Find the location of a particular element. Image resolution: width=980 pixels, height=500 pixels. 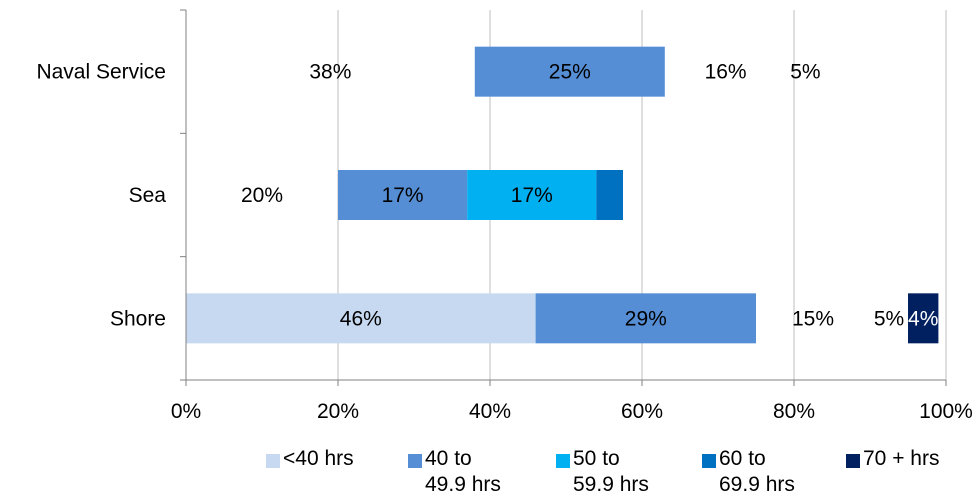

legend-label: <40 hrs is located at coordinates (318, 458).